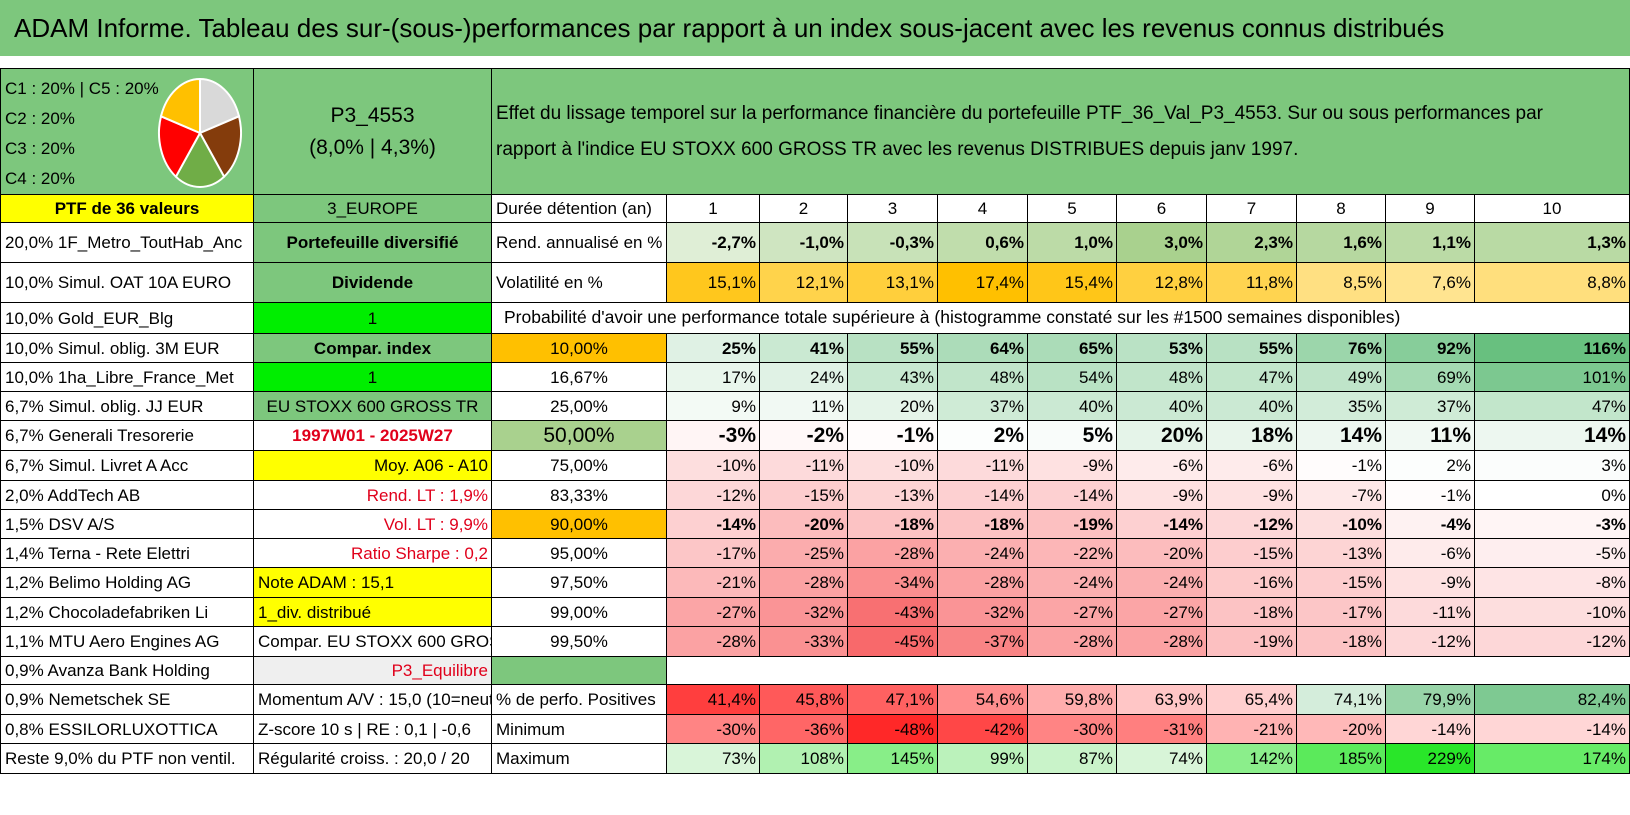 This screenshot has width=1630, height=815. Describe the element at coordinates (893, 466) in the screenshot. I see `prob-value: -10%` at that location.